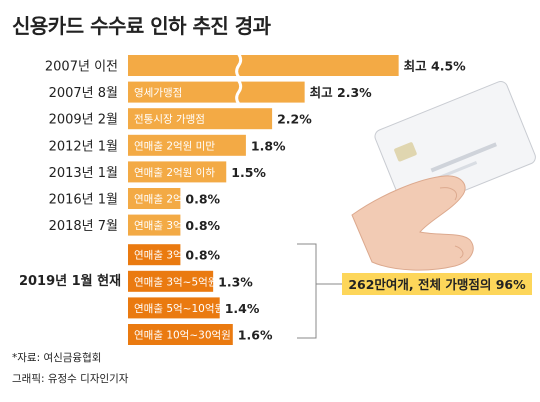 This screenshot has width=540, height=402. Describe the element at coordinates (169, 120) in the screenshot. I see `bar-category-label: 전통시장 가맹점` at that location.